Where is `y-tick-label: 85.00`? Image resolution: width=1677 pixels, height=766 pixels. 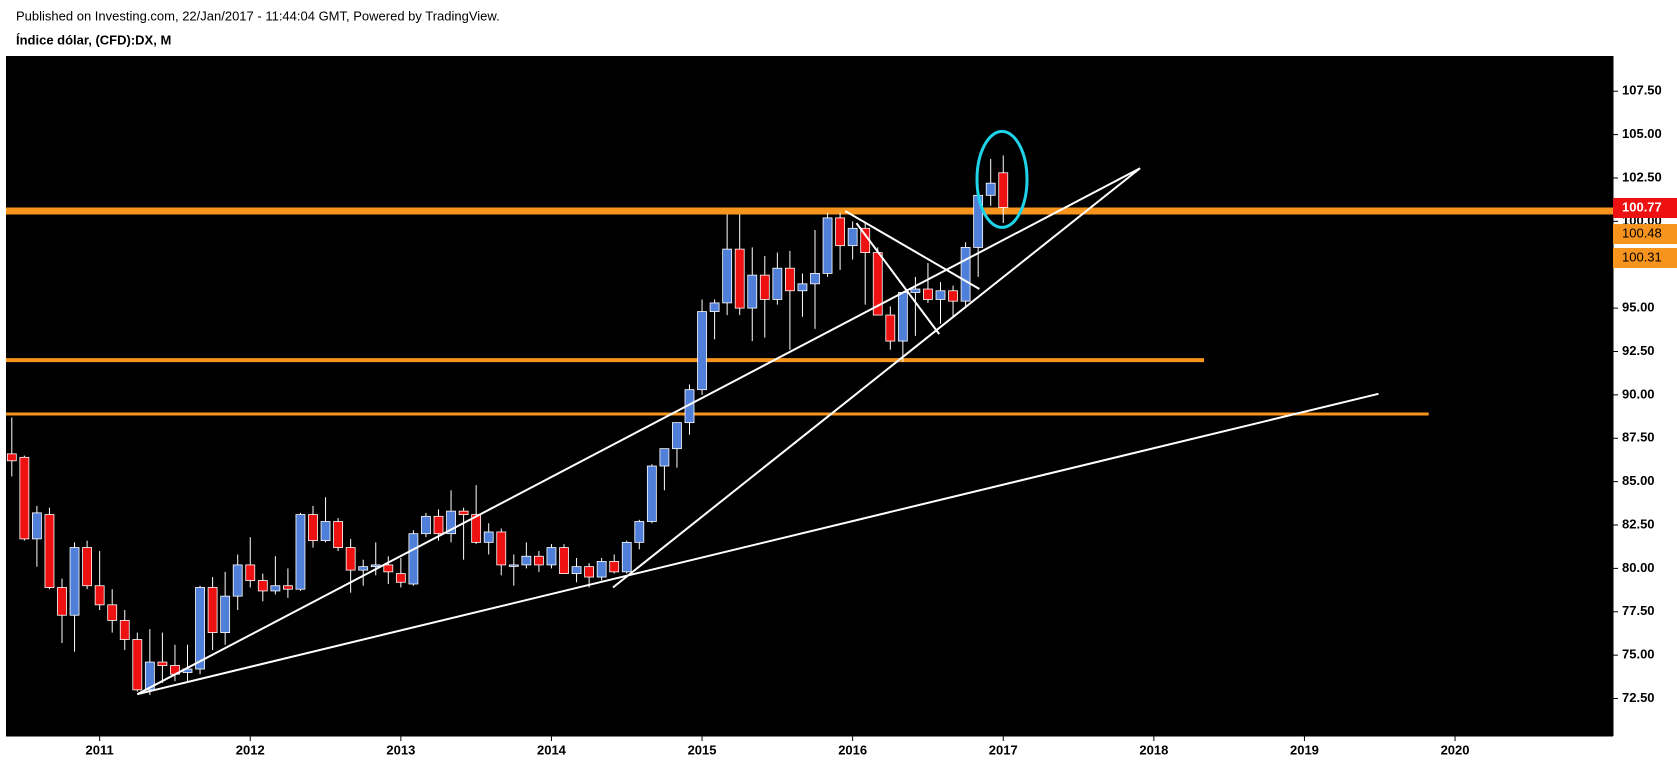
y-tick-label: 85.00 is located at coordinates (1638, 480).